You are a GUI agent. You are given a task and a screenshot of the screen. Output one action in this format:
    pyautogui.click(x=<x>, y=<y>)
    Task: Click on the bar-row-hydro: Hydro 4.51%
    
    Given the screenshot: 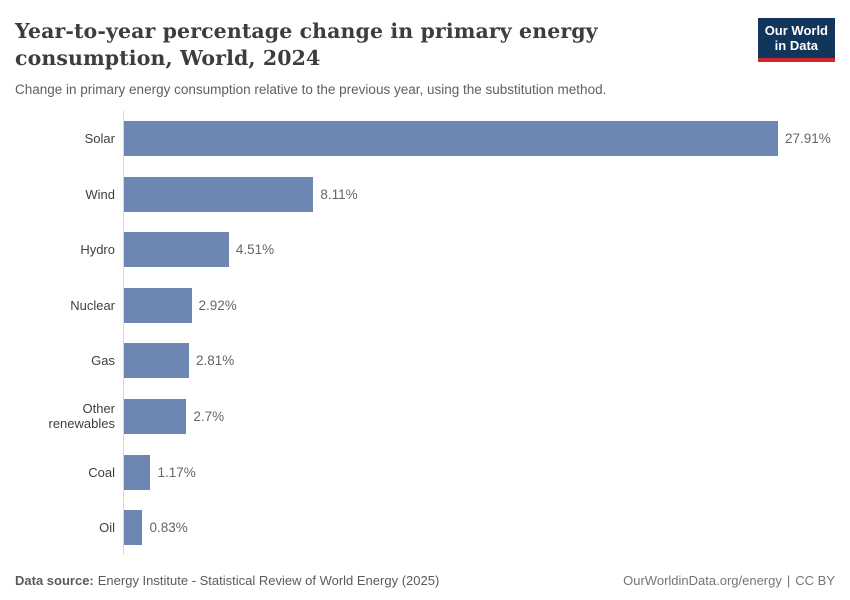 What is the action you would take?
    pyautogui.click(x=425, y=250)
    